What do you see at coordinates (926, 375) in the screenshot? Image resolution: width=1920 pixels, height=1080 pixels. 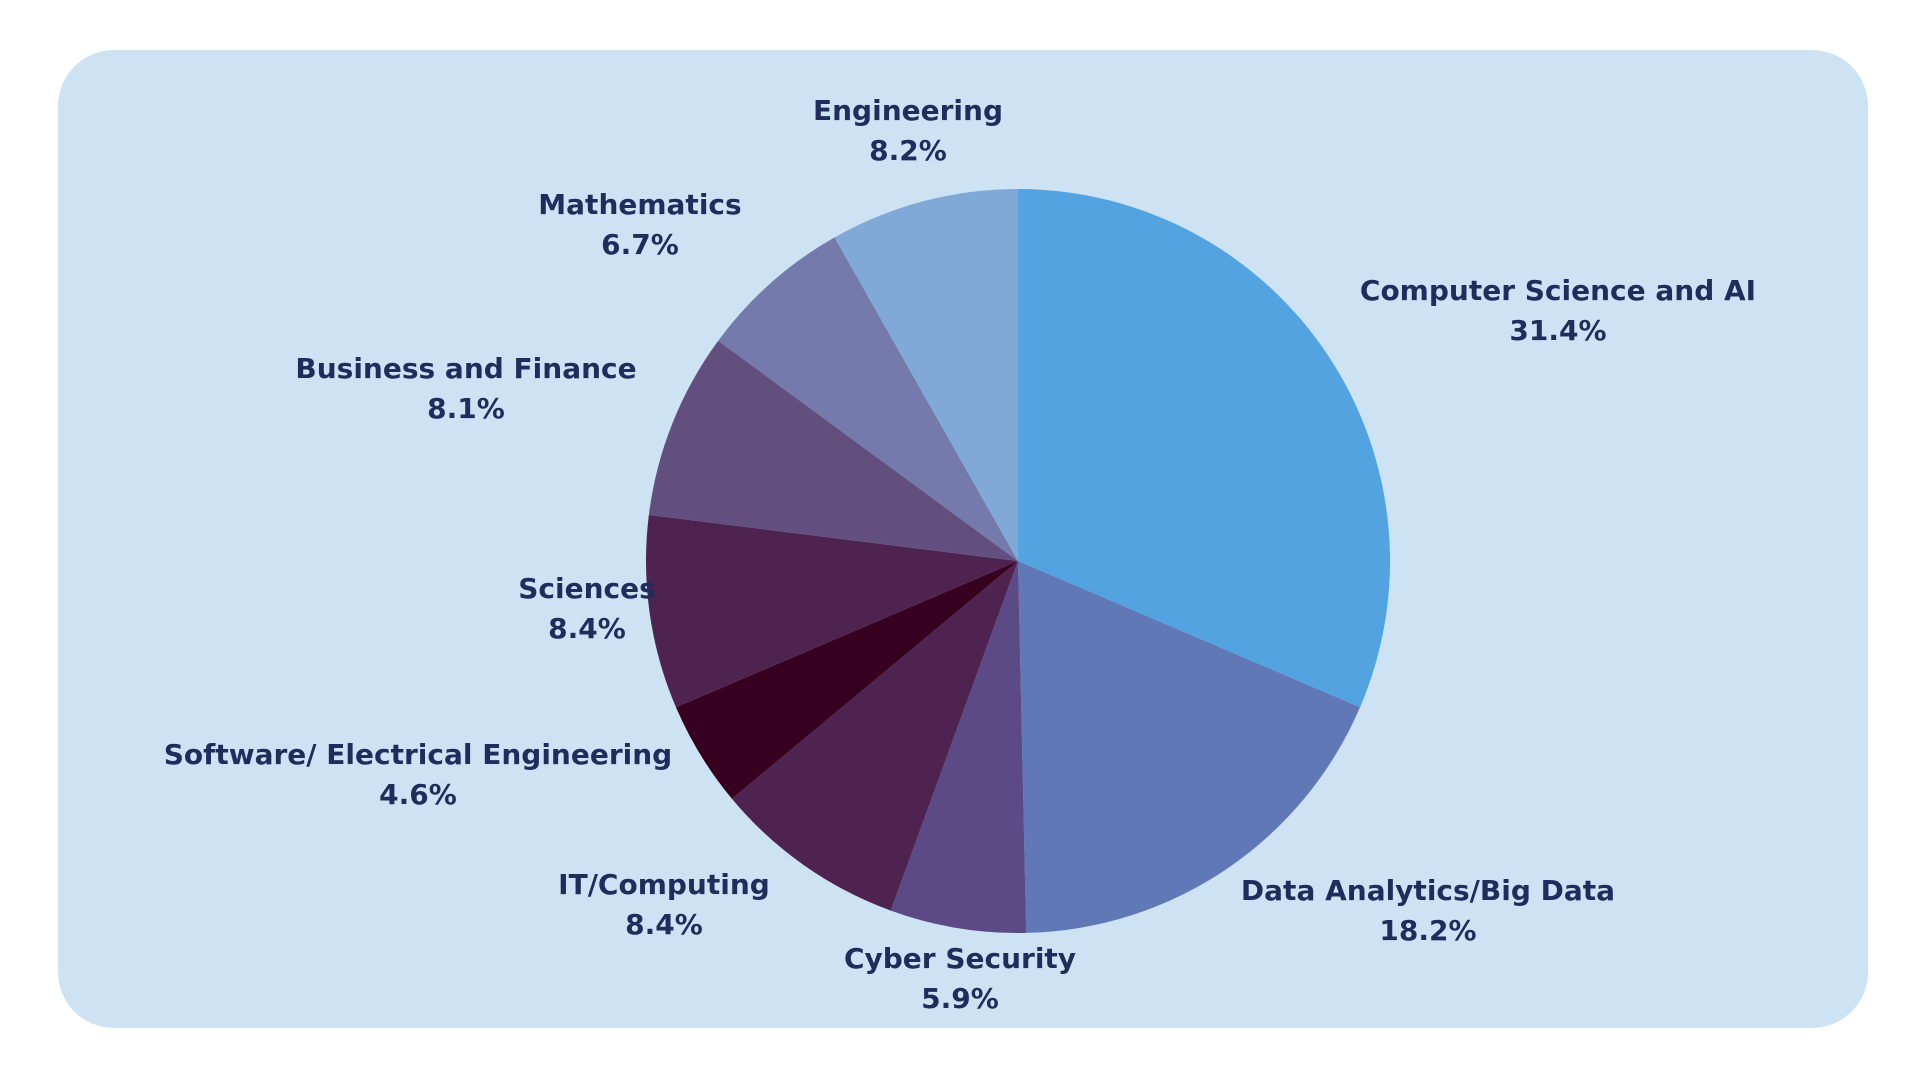 I see `pie-slice-engineering` at bounding box center [926, 375].